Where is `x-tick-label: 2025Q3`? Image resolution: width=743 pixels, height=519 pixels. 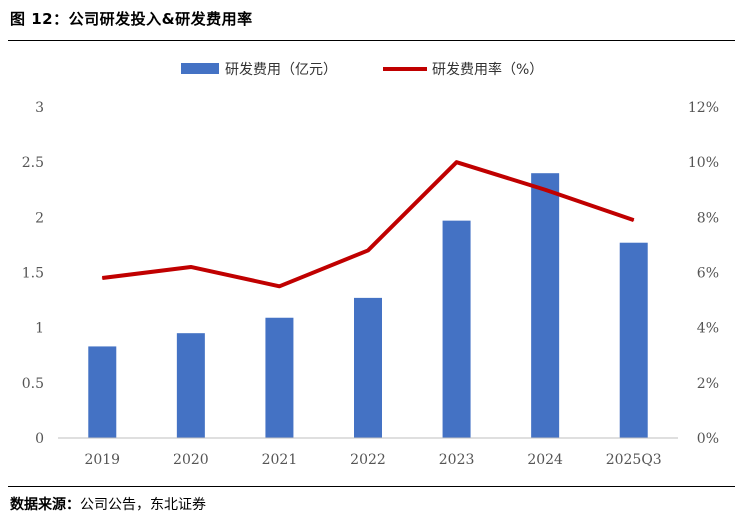
x-tick-label: 2025Q3 is located at coordinates (634, 460).